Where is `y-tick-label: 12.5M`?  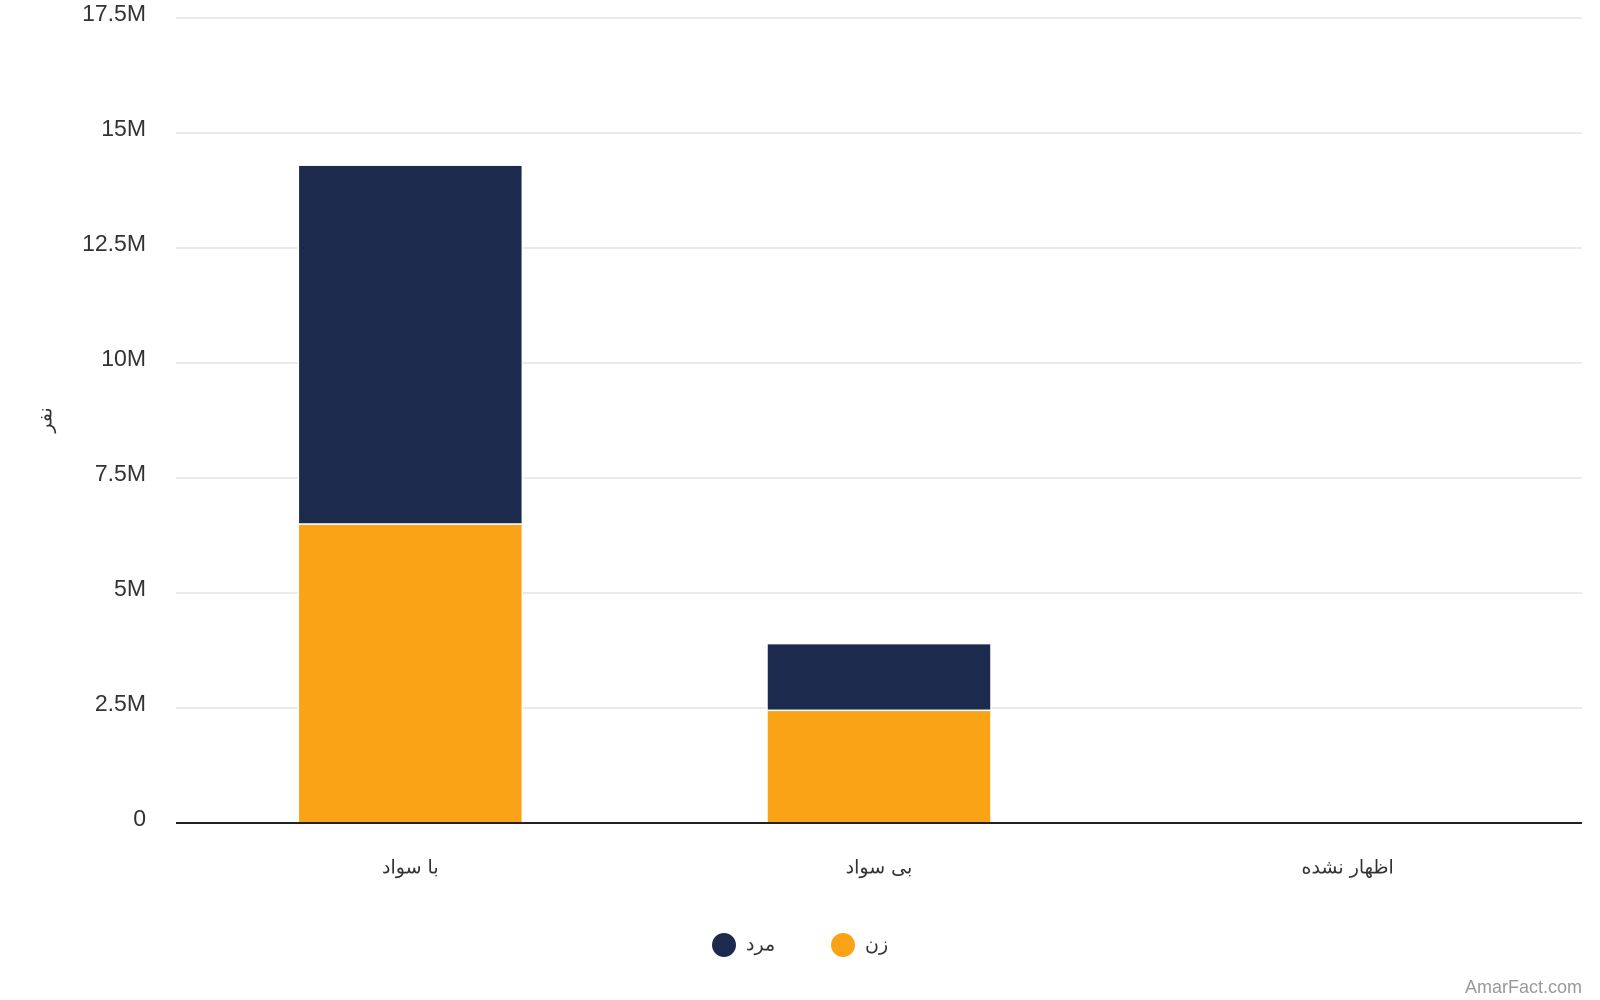
y-tick-label: 12.5M is located at coordinates (114, 243).